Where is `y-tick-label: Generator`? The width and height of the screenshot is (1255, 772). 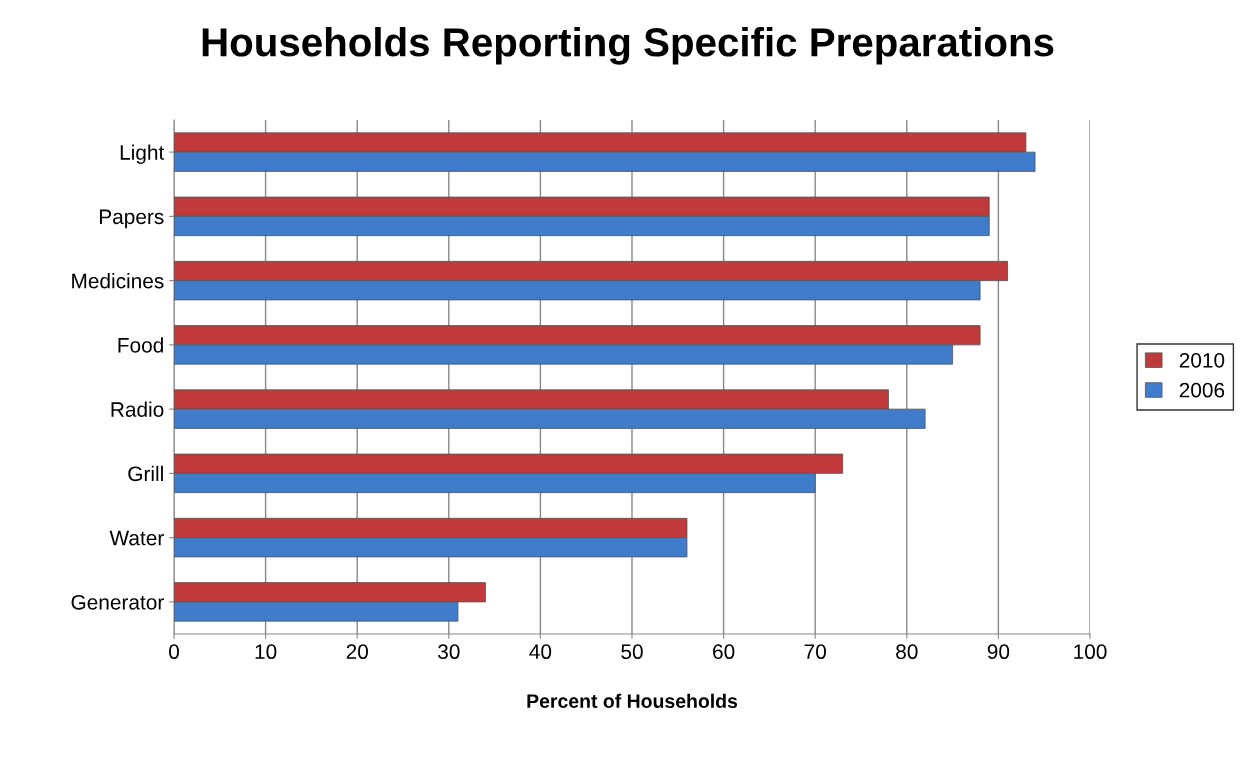 y-tick-label: Generator is located at coordinates (117, 602).